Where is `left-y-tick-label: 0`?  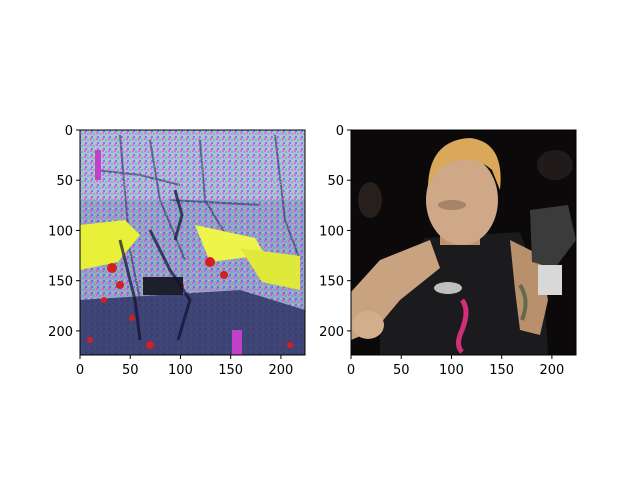
left-y-tick-label: 0 is located at coordinates (69, 131).